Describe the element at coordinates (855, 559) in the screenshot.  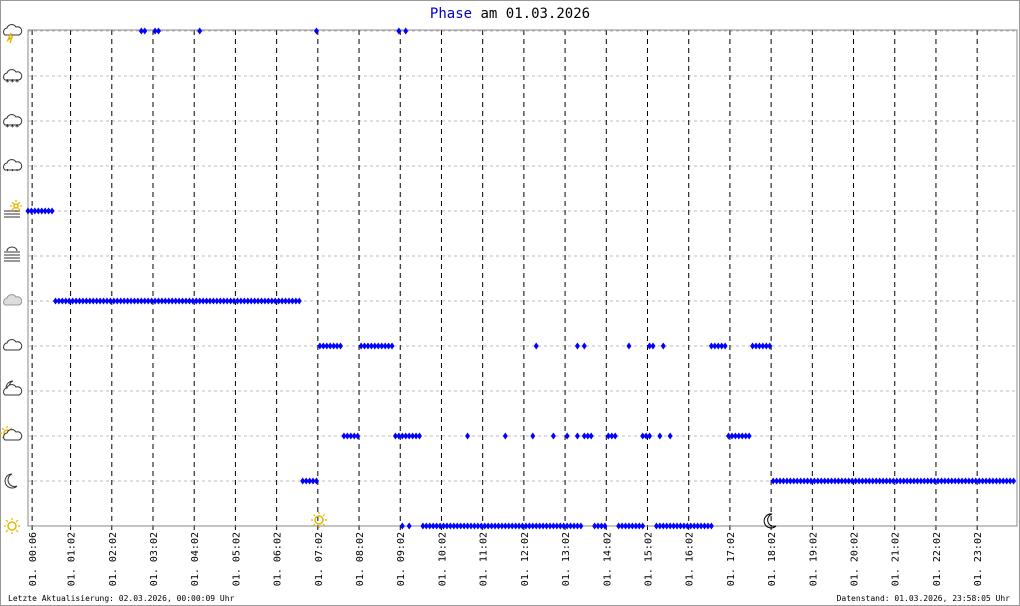
I see `x-tick-label: 01. 20:02` at that location.